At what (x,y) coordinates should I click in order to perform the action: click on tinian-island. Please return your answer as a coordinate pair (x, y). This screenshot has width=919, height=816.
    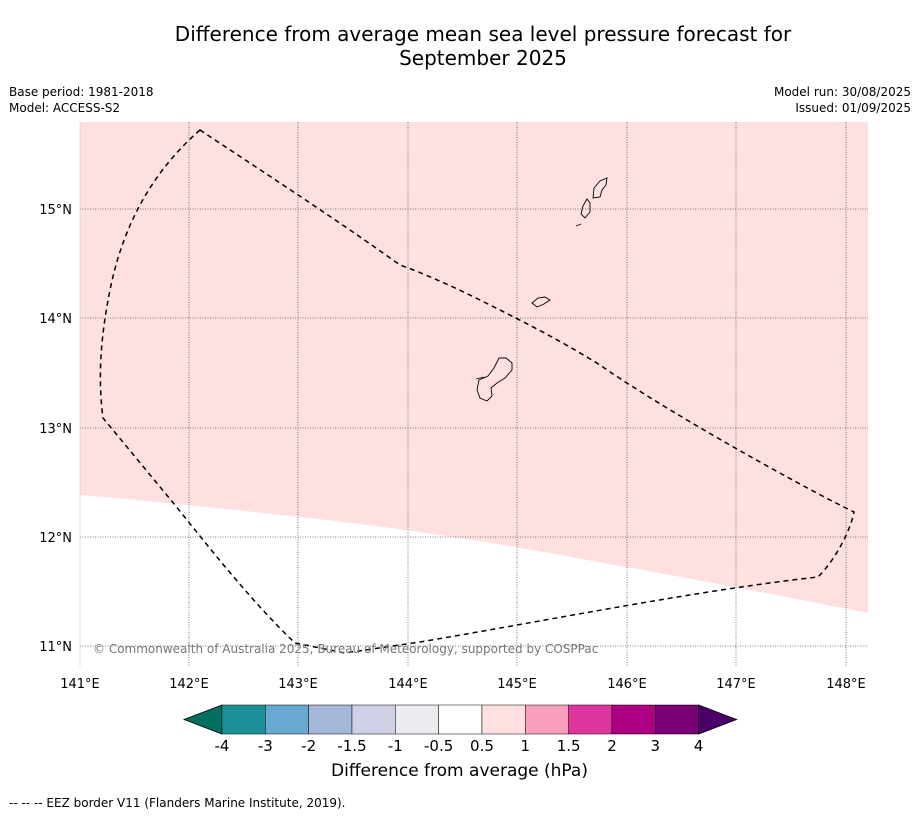
    Looking at the image, I should click on (585, 208).